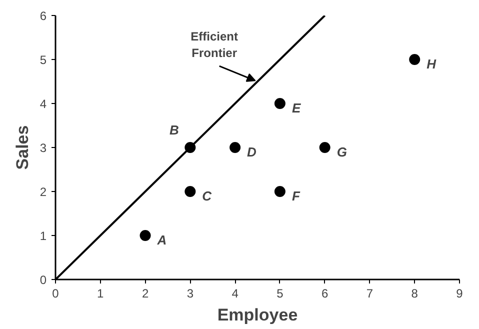 The height and width of the screenshot is (329, 479). Describe the element at coordinates (22, 147) in the screenshot. I see `y-axis-title: Sales` at that location.